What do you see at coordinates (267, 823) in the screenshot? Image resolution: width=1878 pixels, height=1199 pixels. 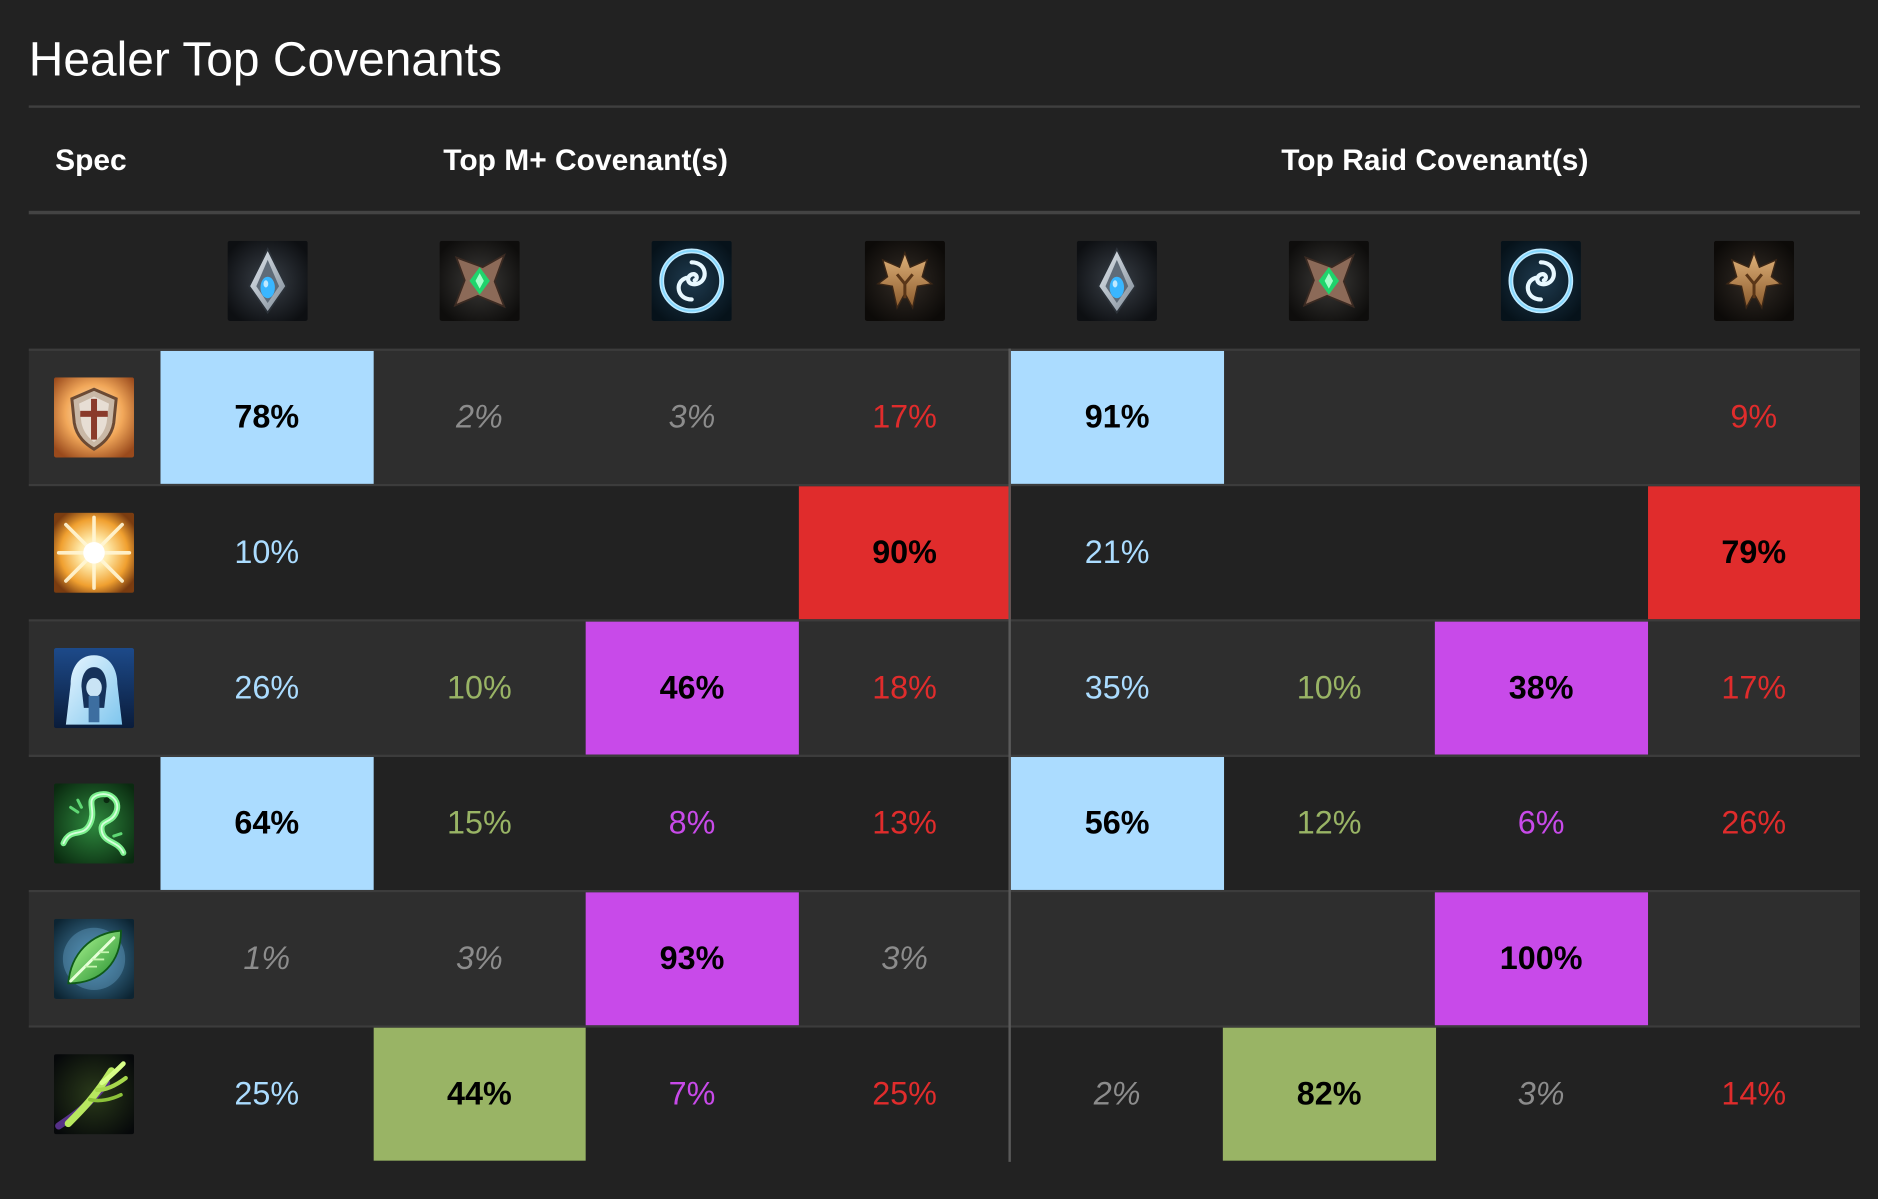 I see `cell-mplus-kyrian: 64%` at bounding box center [267, 823].